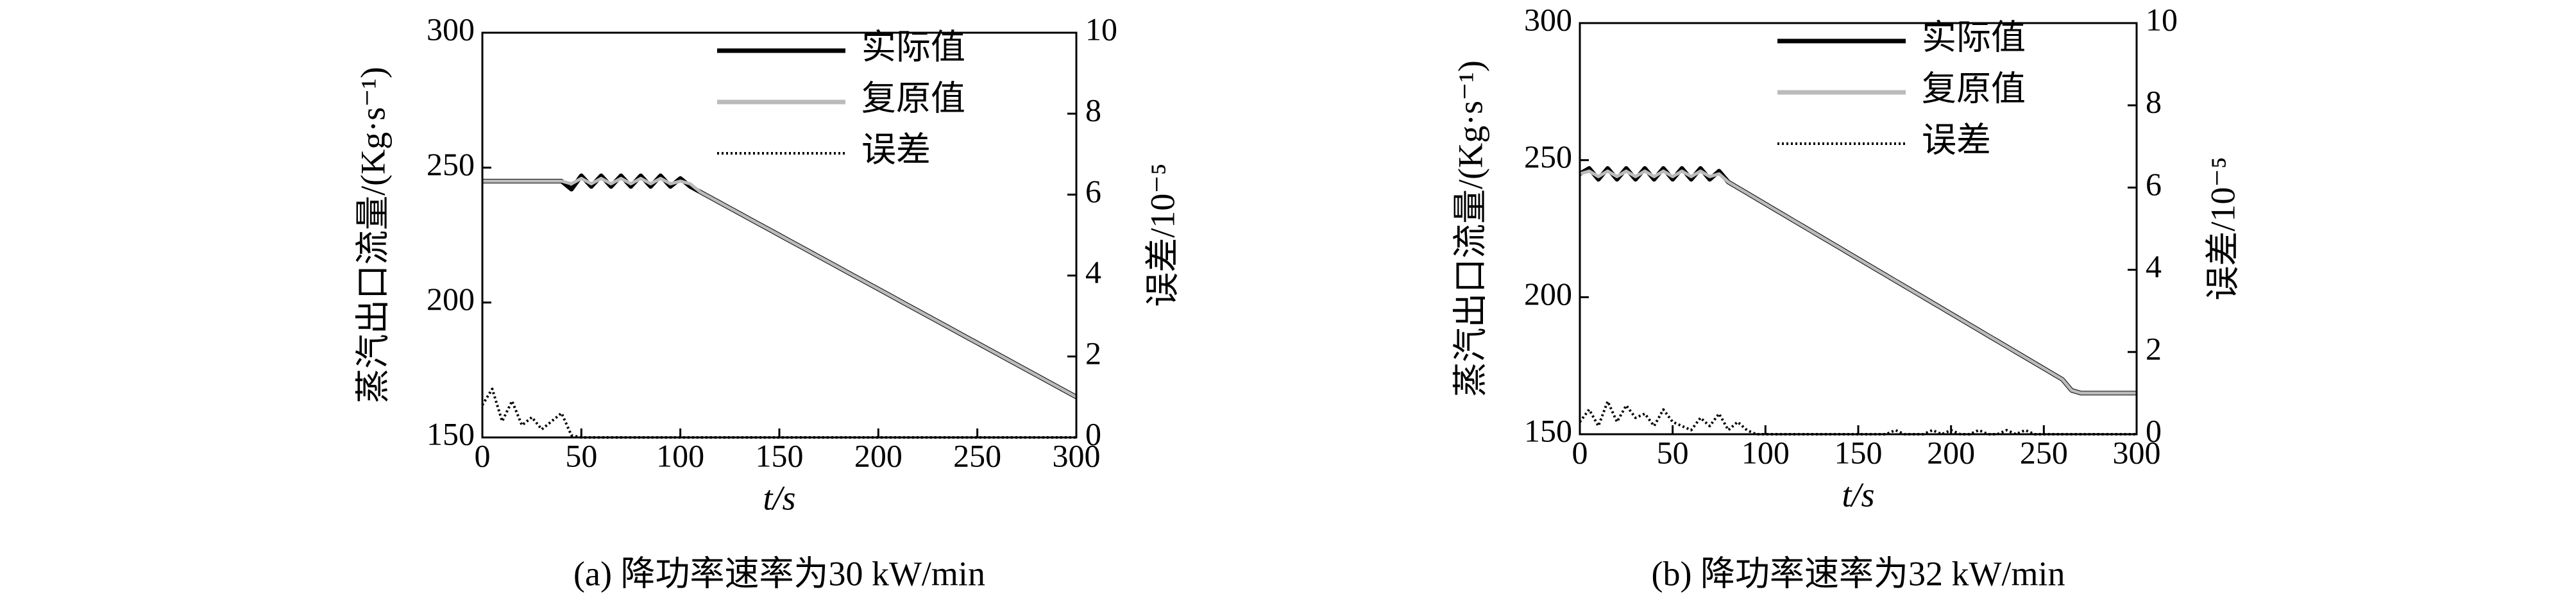 The width and height of the screenshot is (2576, 601). I want to click on caption: (a) 降功率速率为30 kW/min, so click(779, 573).